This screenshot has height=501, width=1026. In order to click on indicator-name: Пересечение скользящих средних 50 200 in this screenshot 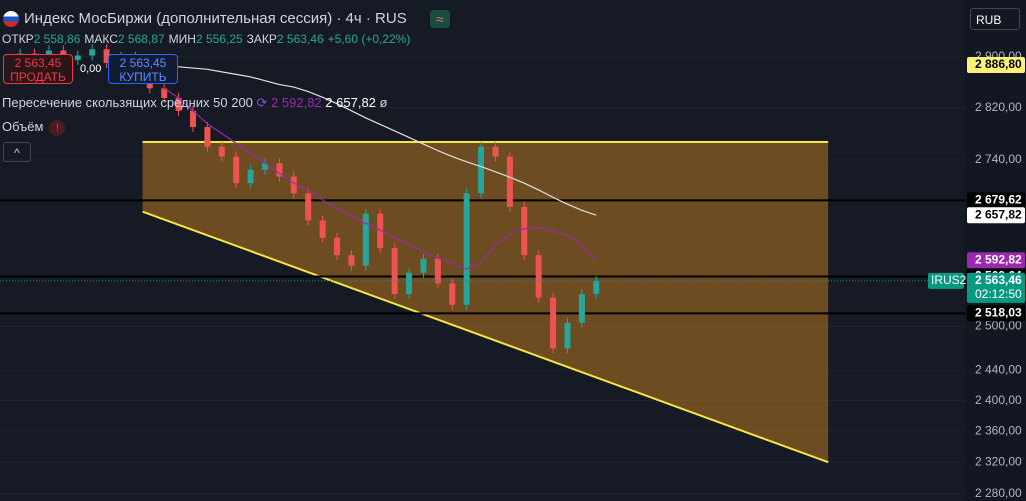, I will do `click(127, 102)`.